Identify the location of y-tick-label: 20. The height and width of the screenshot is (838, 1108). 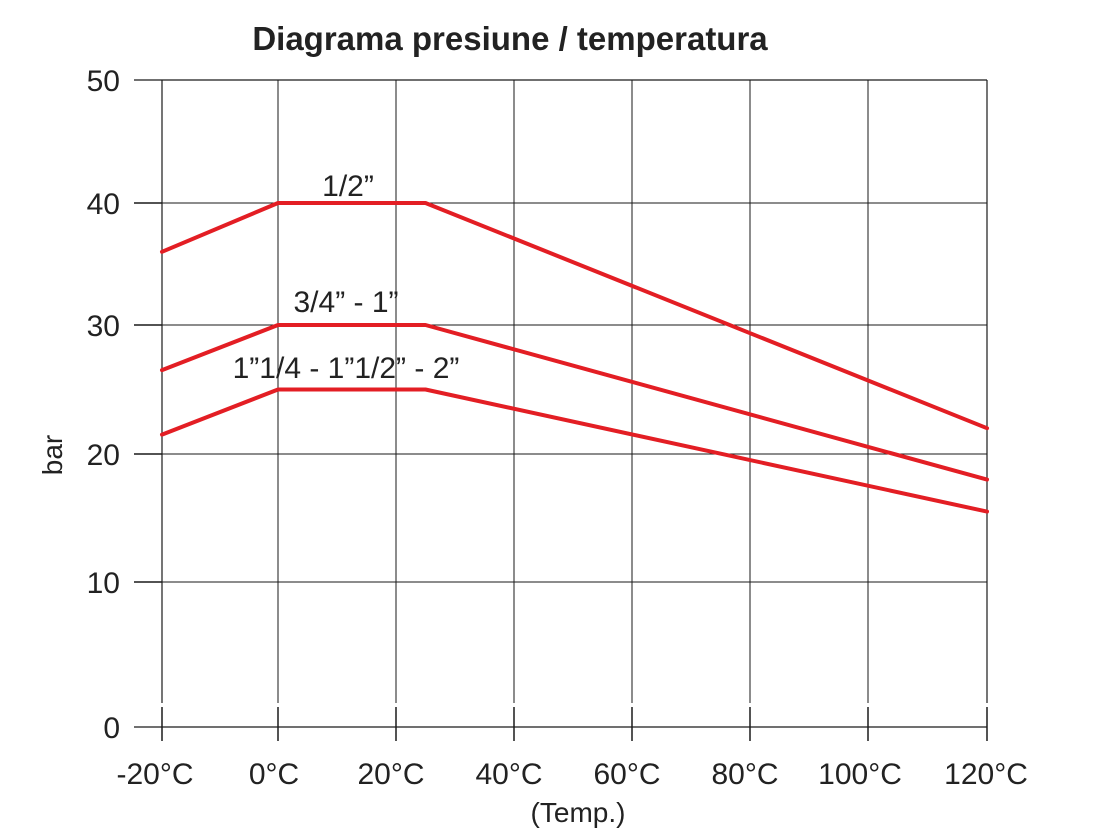
(103, 455).